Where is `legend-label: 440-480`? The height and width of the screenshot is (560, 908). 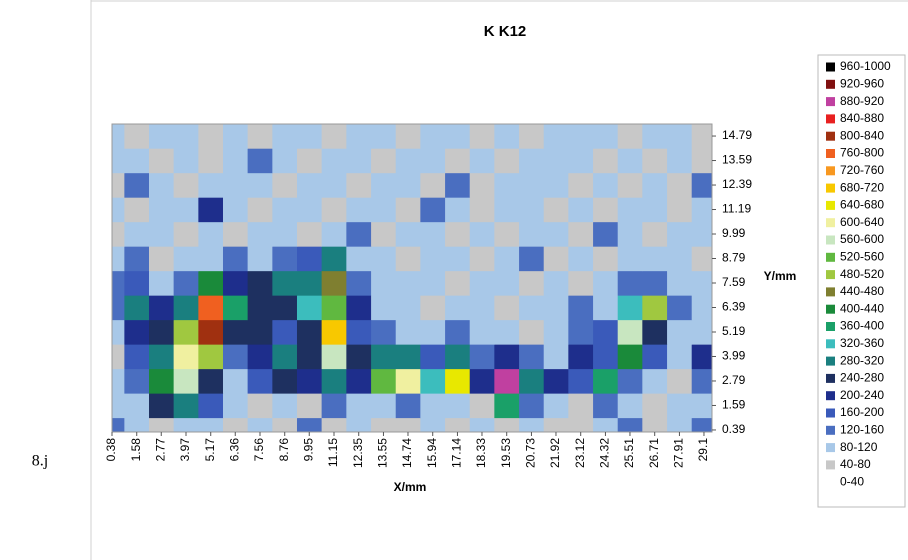
legend-label: 440-480 is located at coordinates (862, 291).